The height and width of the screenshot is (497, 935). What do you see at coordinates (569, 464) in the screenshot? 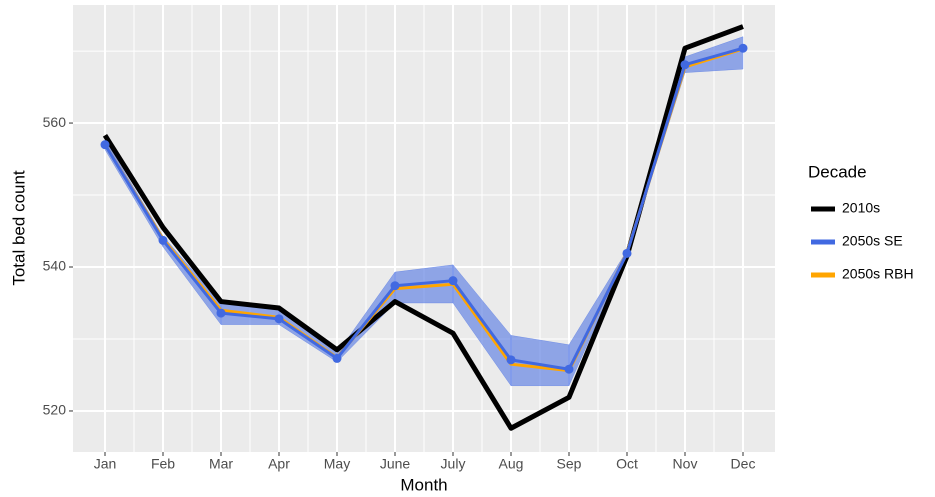
I see `x-tick-label: Sep` at bounding box center [569, 464].